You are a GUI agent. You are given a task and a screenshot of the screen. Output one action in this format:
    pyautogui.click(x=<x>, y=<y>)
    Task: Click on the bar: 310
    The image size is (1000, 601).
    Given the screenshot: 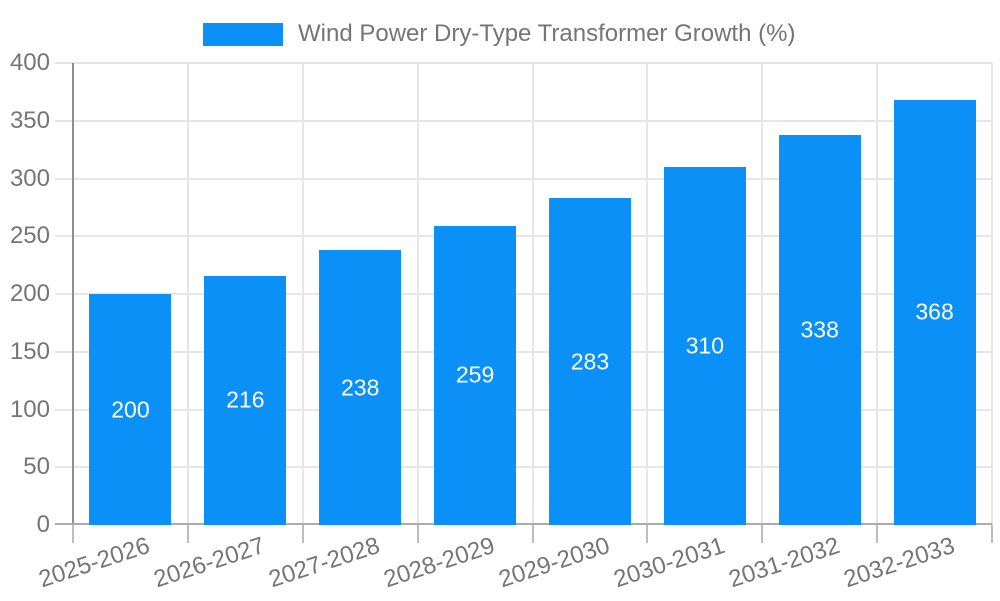 What is the action you would take?
    pyautogui.click(x=704, y=345)
    